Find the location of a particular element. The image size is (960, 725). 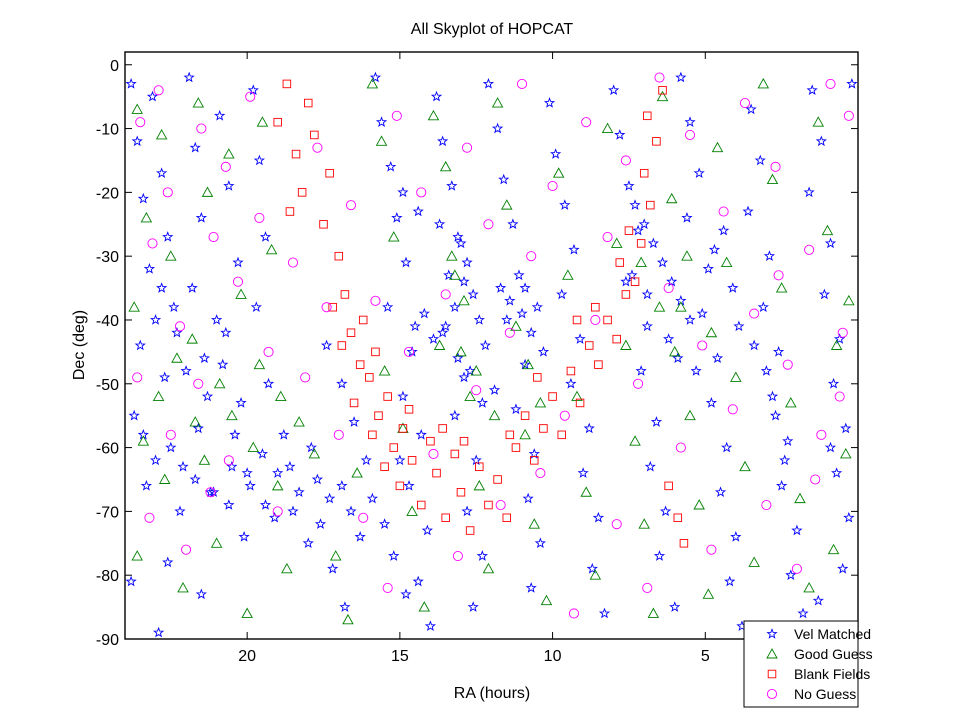

legend-box is located at coordinates (801, 664).